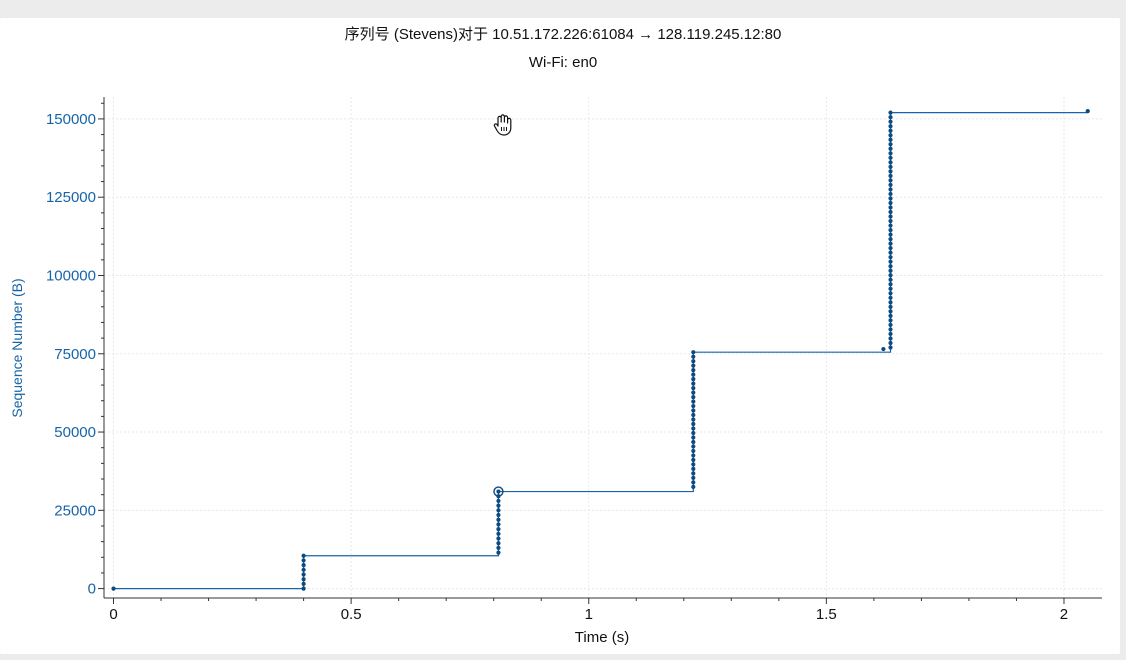 This screenshot has width=1126, height=660. What do you see at coordinates (1064, 614) in the screenshot?
I see `x-tick-label: 2` at bounding box center [1064, 614].